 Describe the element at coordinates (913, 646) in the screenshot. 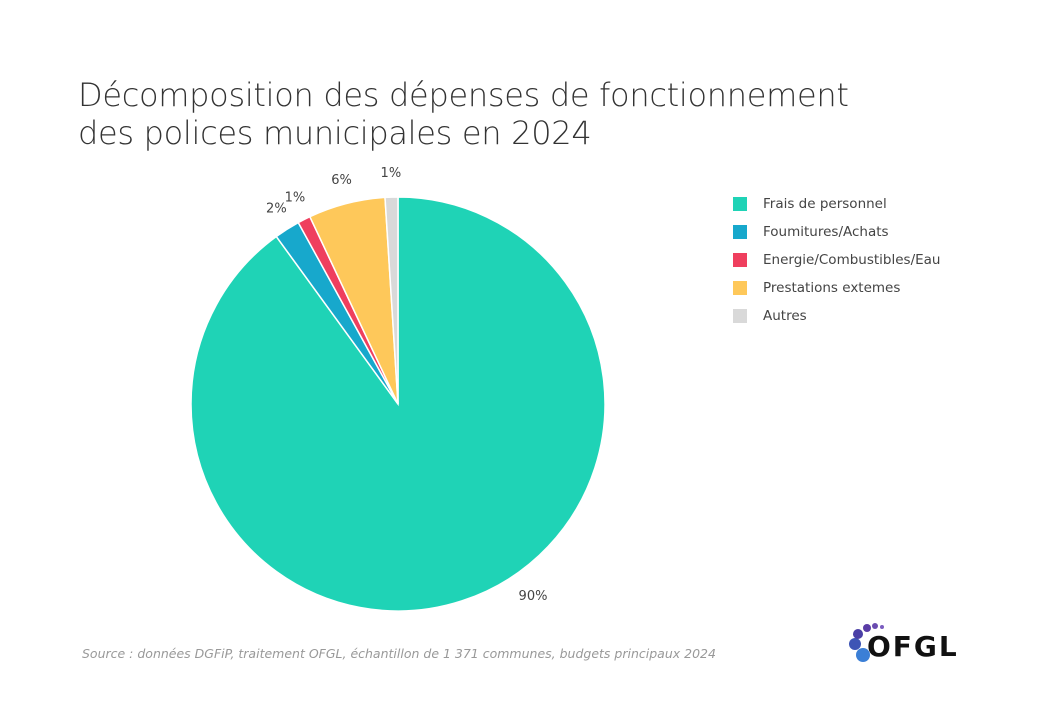

I see `svg-text: OFGL` at that location.